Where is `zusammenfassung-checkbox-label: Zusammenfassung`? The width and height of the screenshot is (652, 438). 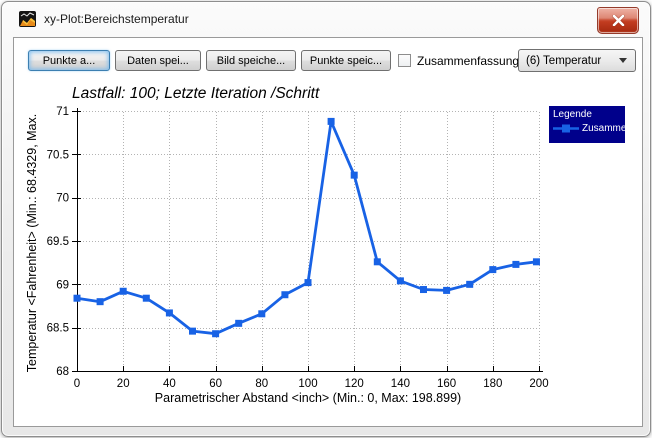 zusammenfassung-checkbox-label: Zusammenfassung is located at coordinates (468, 61).